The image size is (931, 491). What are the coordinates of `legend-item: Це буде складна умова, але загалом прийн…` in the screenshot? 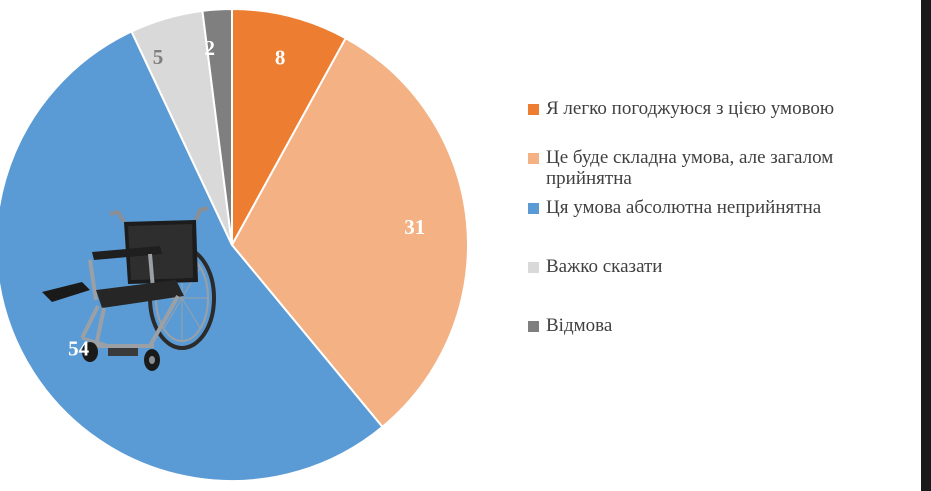 It's located at (729, 168).